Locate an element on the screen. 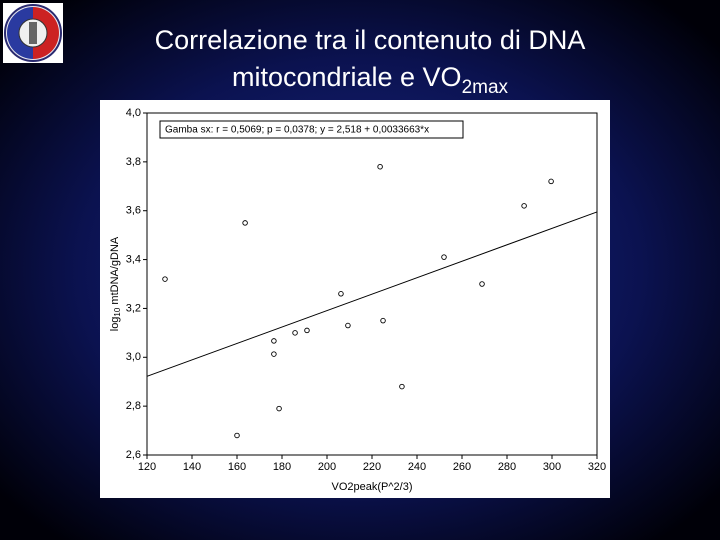 The image size is (720, 540). x-tick-label: 140 is located at coordinates (192, 467).